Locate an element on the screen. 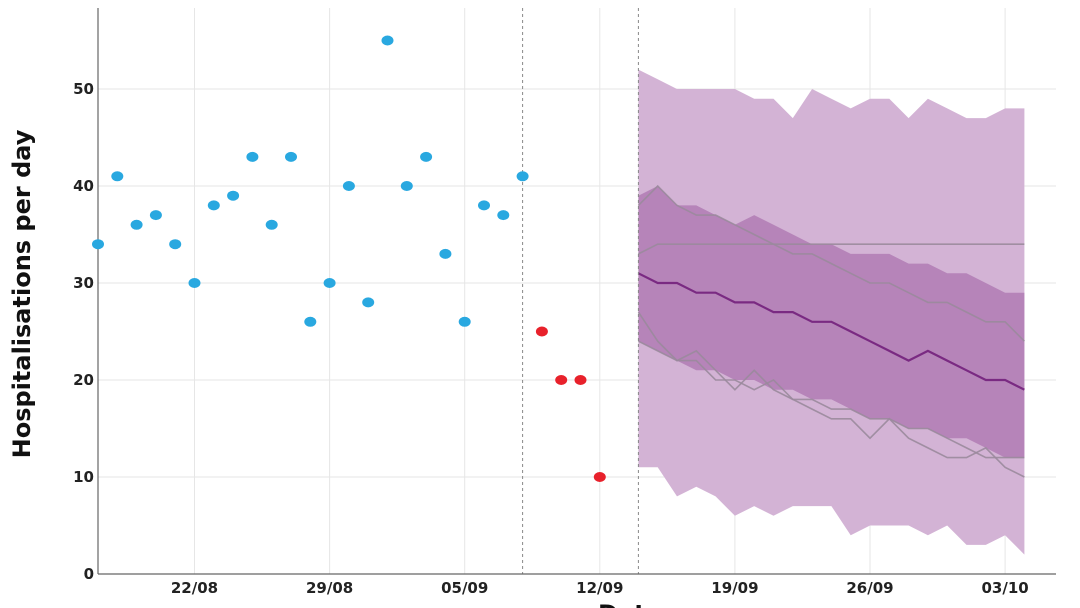 The width and height of the screenshot is (1080, 608). vertical-markers is located at coordinates (580, 291).